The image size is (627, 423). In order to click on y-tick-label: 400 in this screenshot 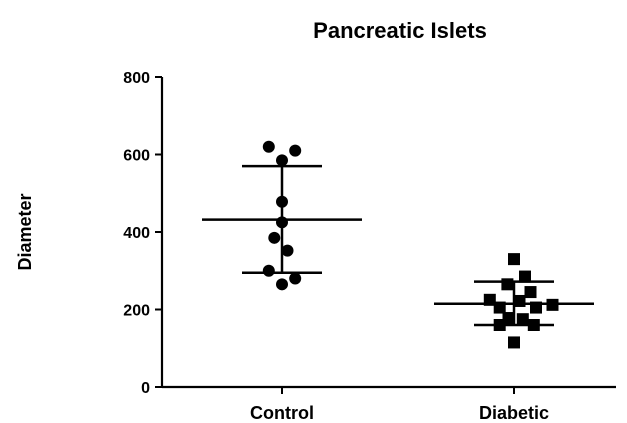, I will do `click(136, 233)`.